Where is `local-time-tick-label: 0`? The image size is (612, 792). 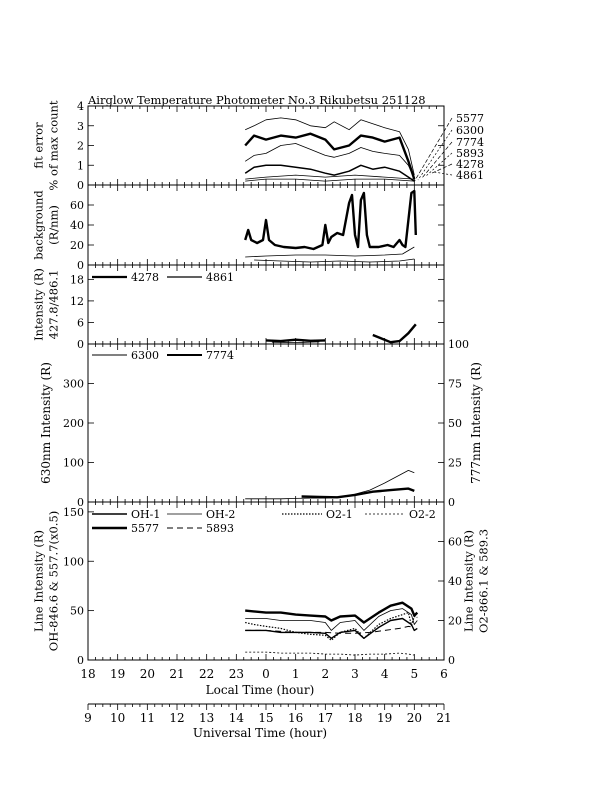
local-time-tick-label: 0 is located at coordinates (266, 674).